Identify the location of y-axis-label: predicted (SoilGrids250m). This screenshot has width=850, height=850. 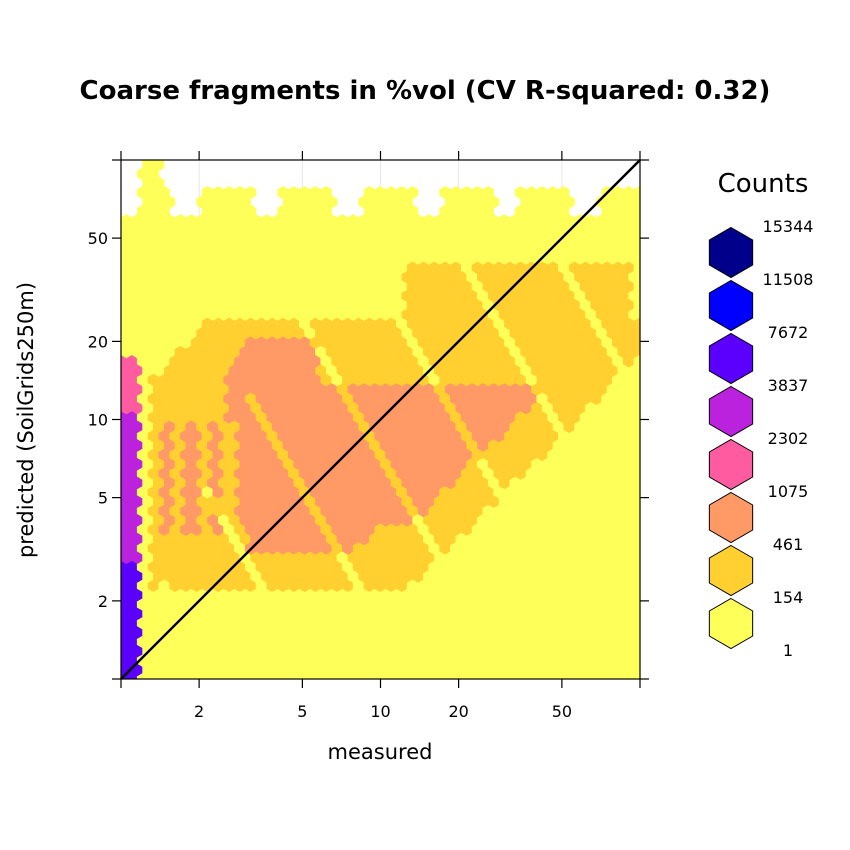
(26, 420).